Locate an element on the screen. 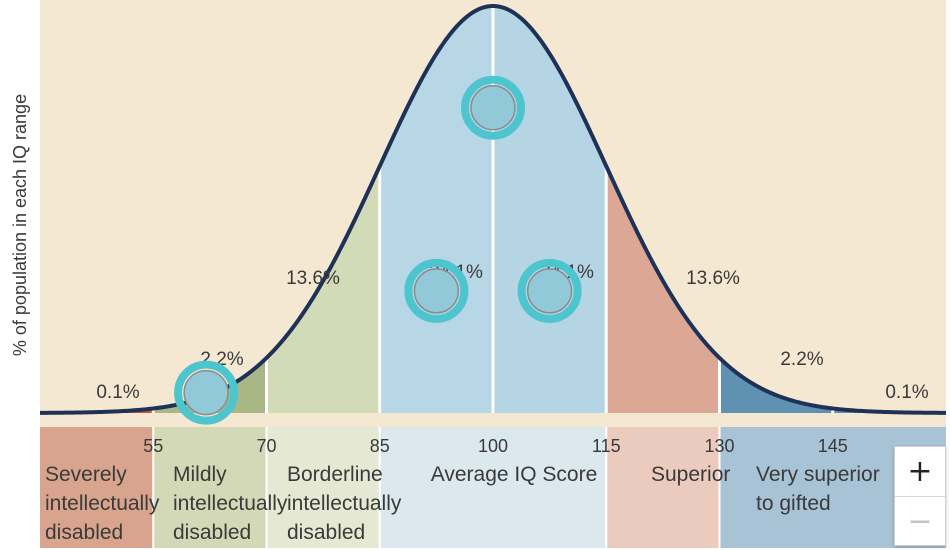 This screenshot has height=550, width=950. y-axis-label: % of population in each IQ range is located at coordinates (20, 225).